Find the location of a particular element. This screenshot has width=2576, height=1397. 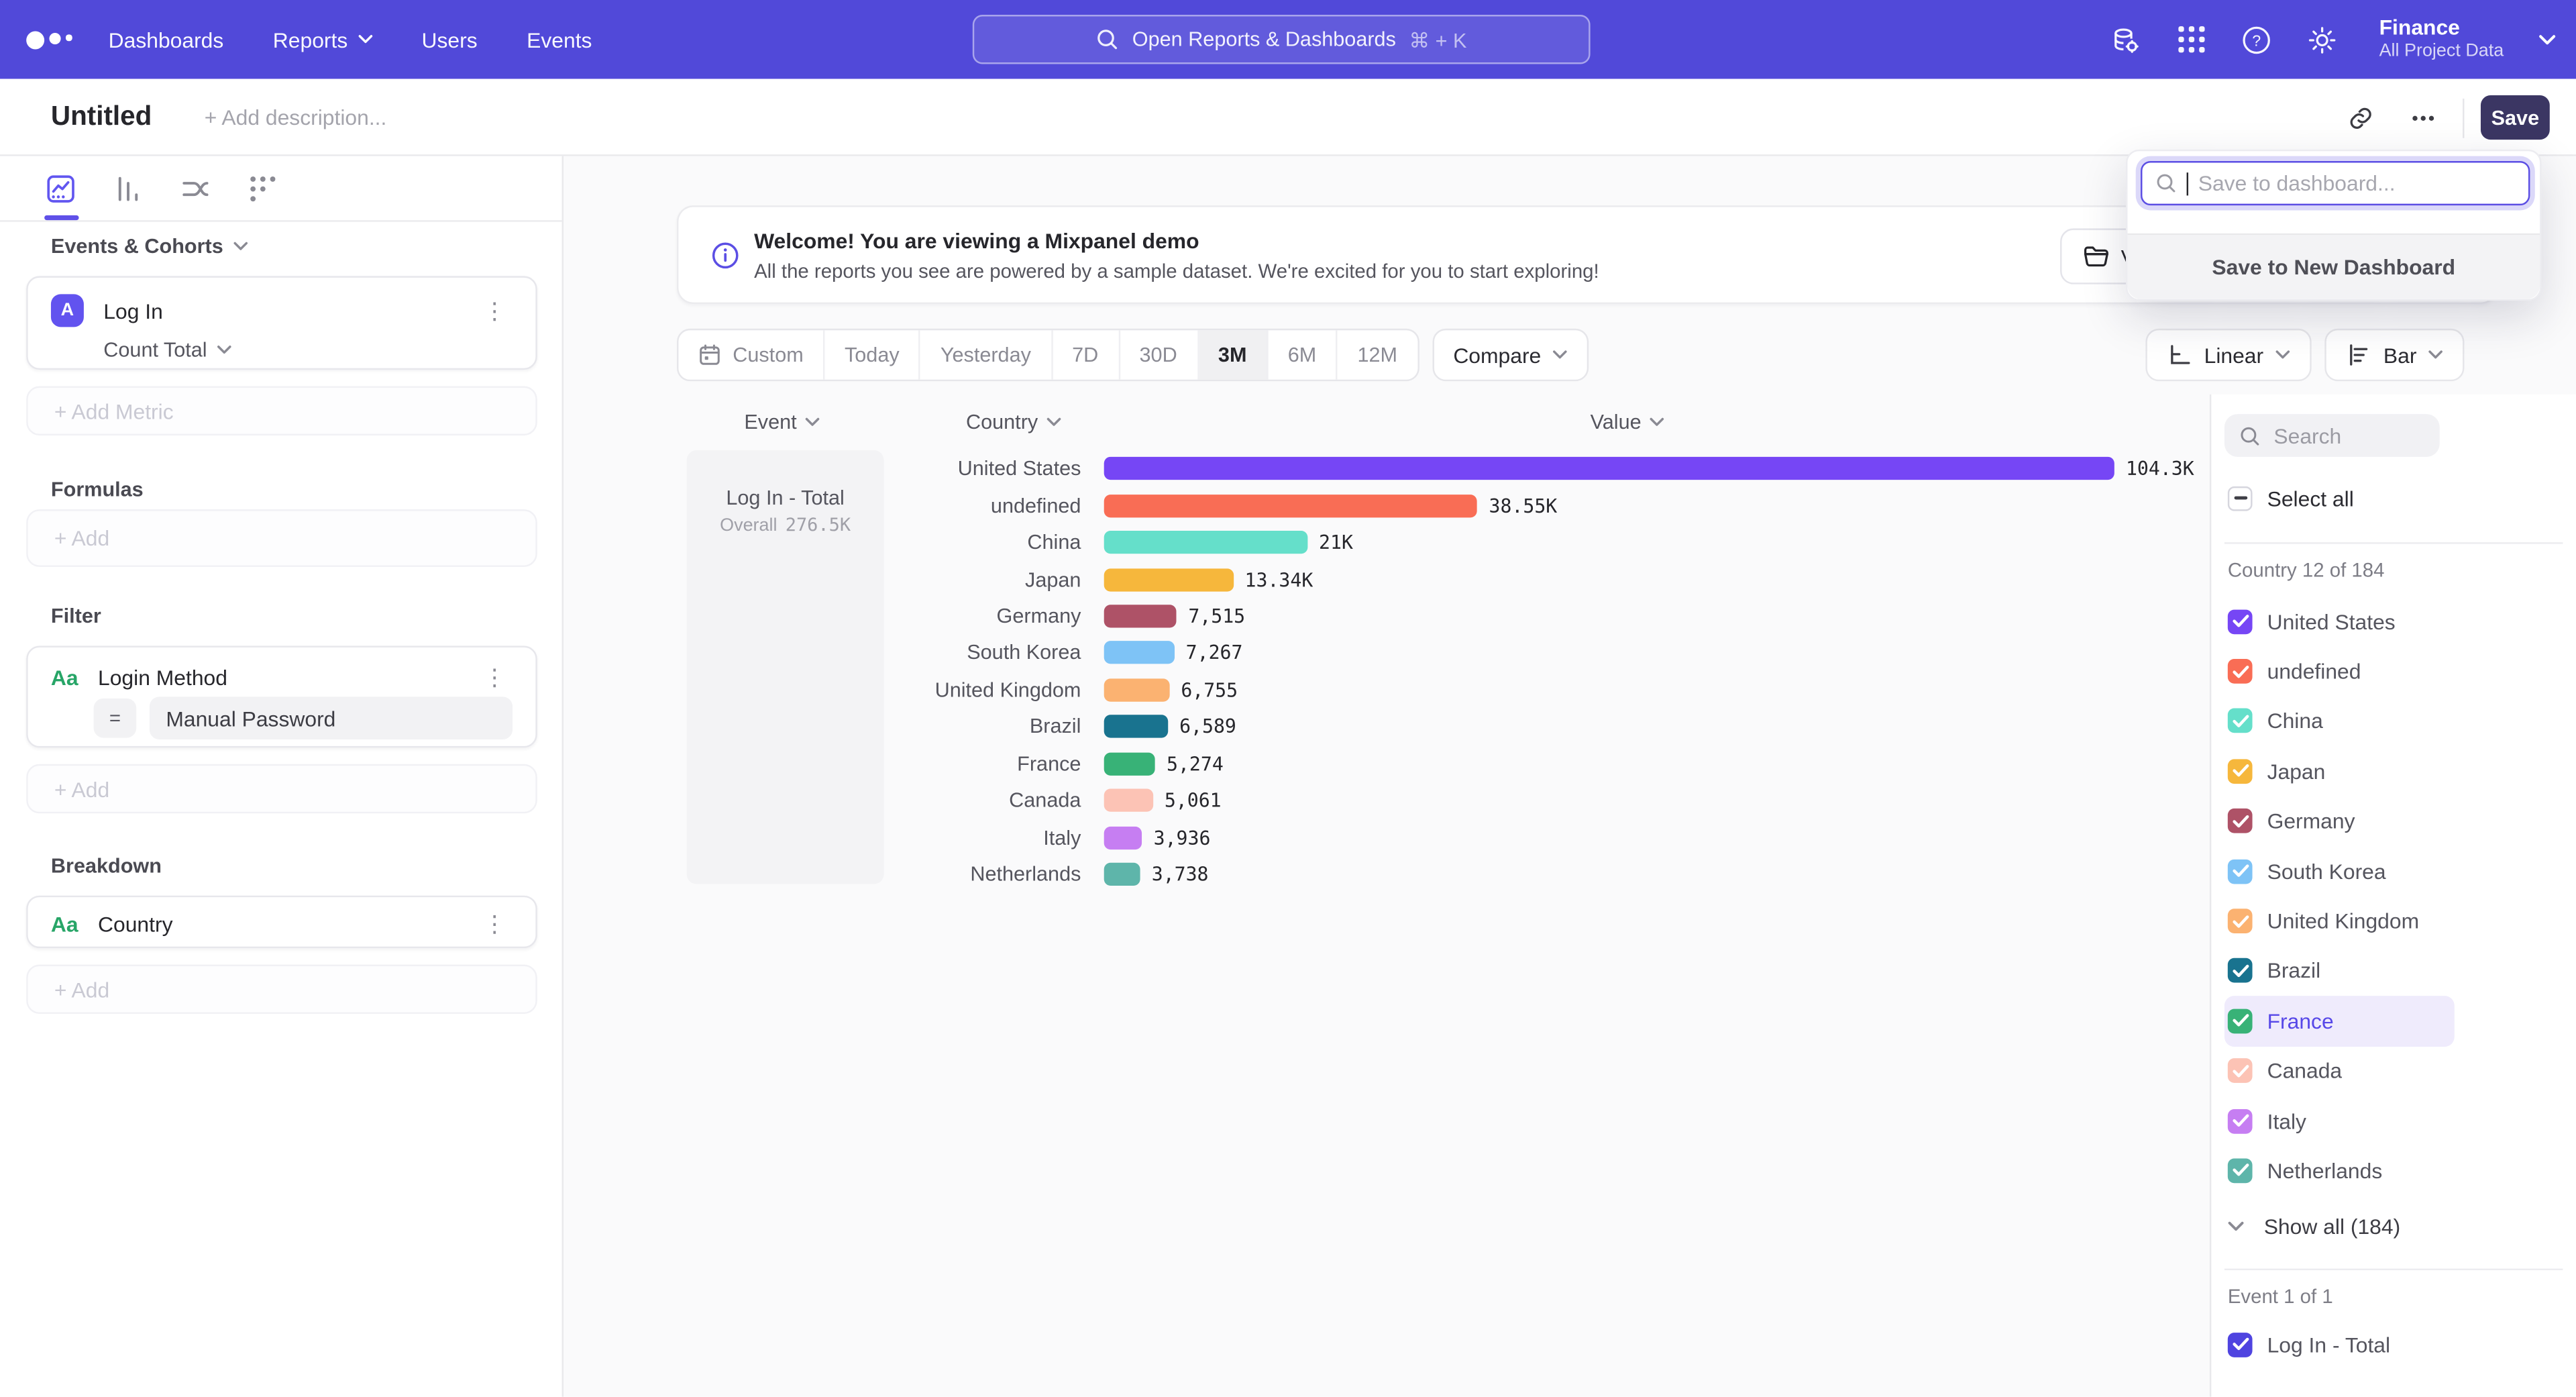

filter-operator-chip: = is located at coordinates (115, 718).